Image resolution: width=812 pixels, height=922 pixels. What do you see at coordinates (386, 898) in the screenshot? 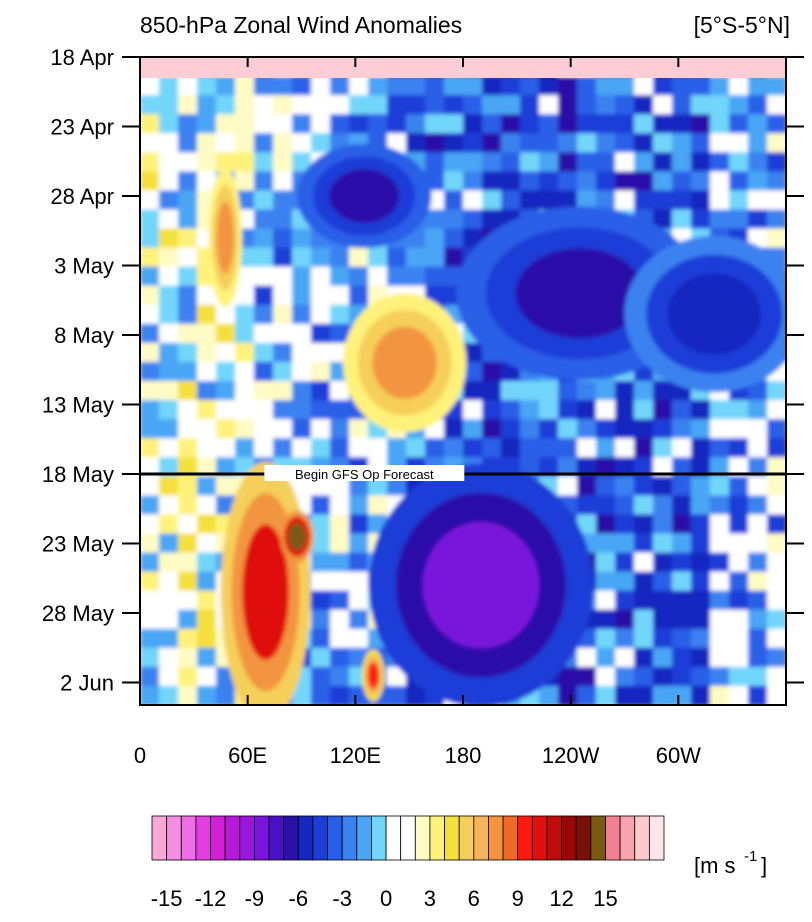
I see `colorbar-label: 0` at bounding box center [386, 898].